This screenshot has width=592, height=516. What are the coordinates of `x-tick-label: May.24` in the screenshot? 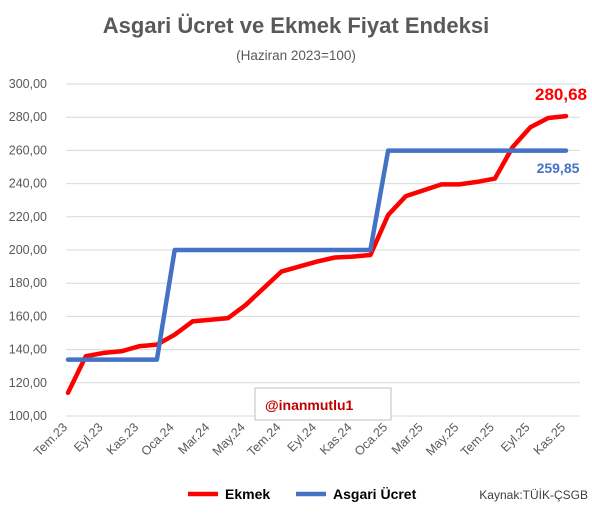 It's located at (229, 439).